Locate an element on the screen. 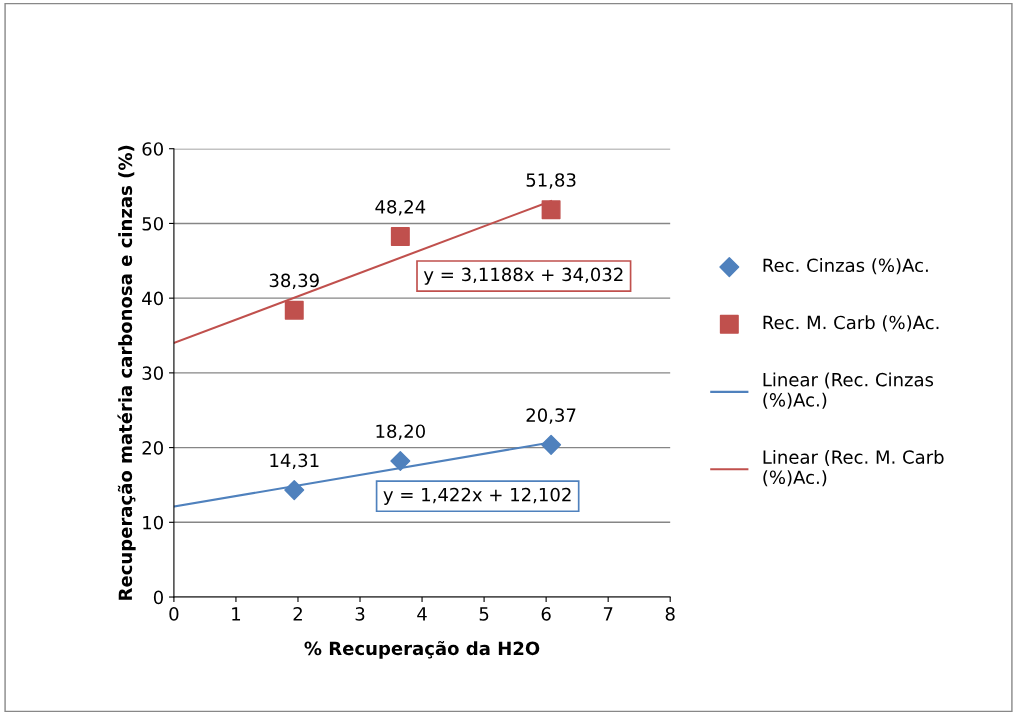 The width and height of the screenshot is (1017, 715). data-label: 38,39 is located at coordinates (294, 281).